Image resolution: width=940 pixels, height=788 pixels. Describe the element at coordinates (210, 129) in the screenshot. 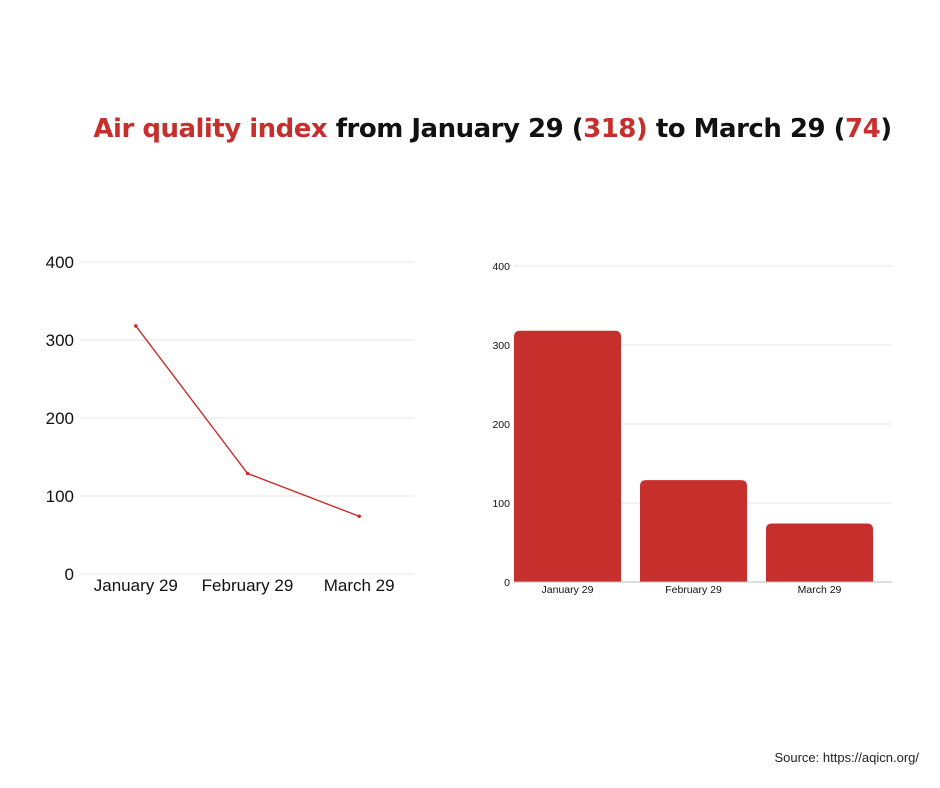

I see `title-highlight: Air quality index` at that location.